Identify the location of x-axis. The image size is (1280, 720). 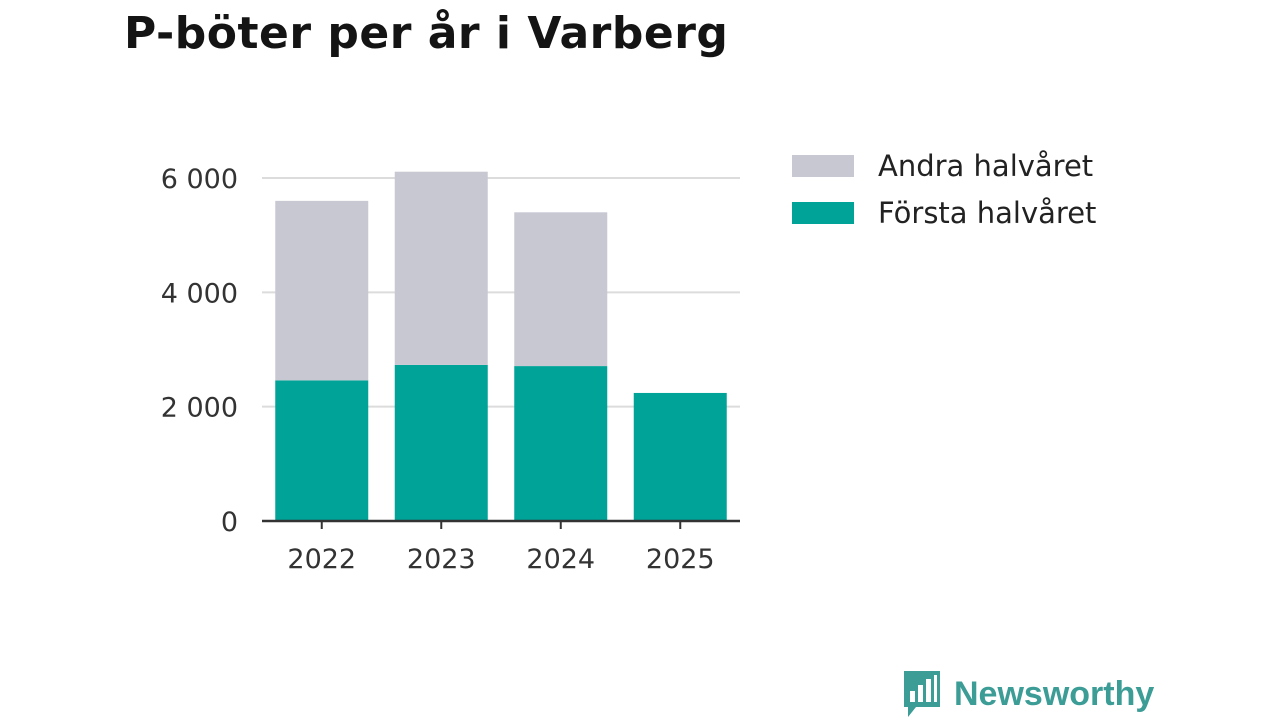
(501, 524).